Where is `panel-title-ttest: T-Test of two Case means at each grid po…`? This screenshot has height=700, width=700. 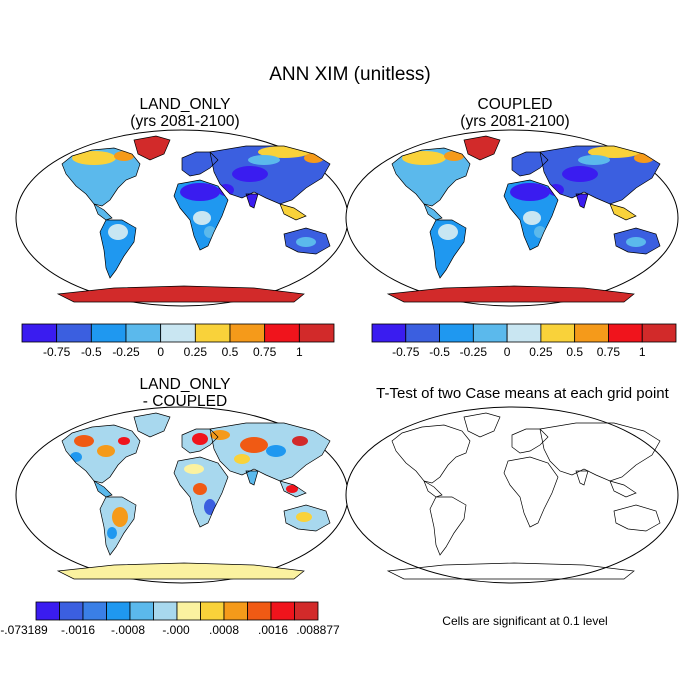
panel-title-ttest: T-Test of two Case means at each grid po… is located at coordinates (522, 393).